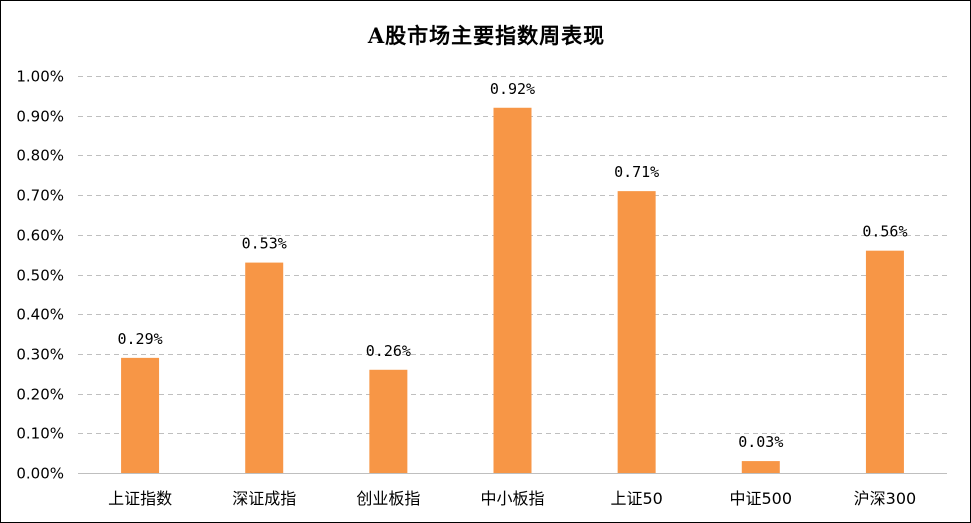 The width and height of the screenshot is (971, 523). Describe the element at coordinates (139, 339) in the screenshot. I see `data-label: 0.29%` at that location.